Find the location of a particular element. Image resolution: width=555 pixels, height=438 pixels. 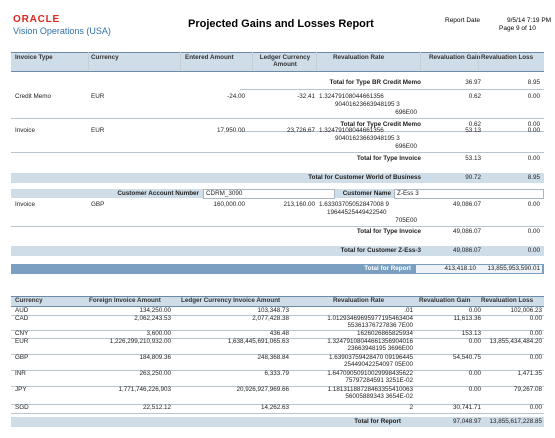

revaluation-rate: 1.01293469695977195463404 is located at coordinates (370, 318).